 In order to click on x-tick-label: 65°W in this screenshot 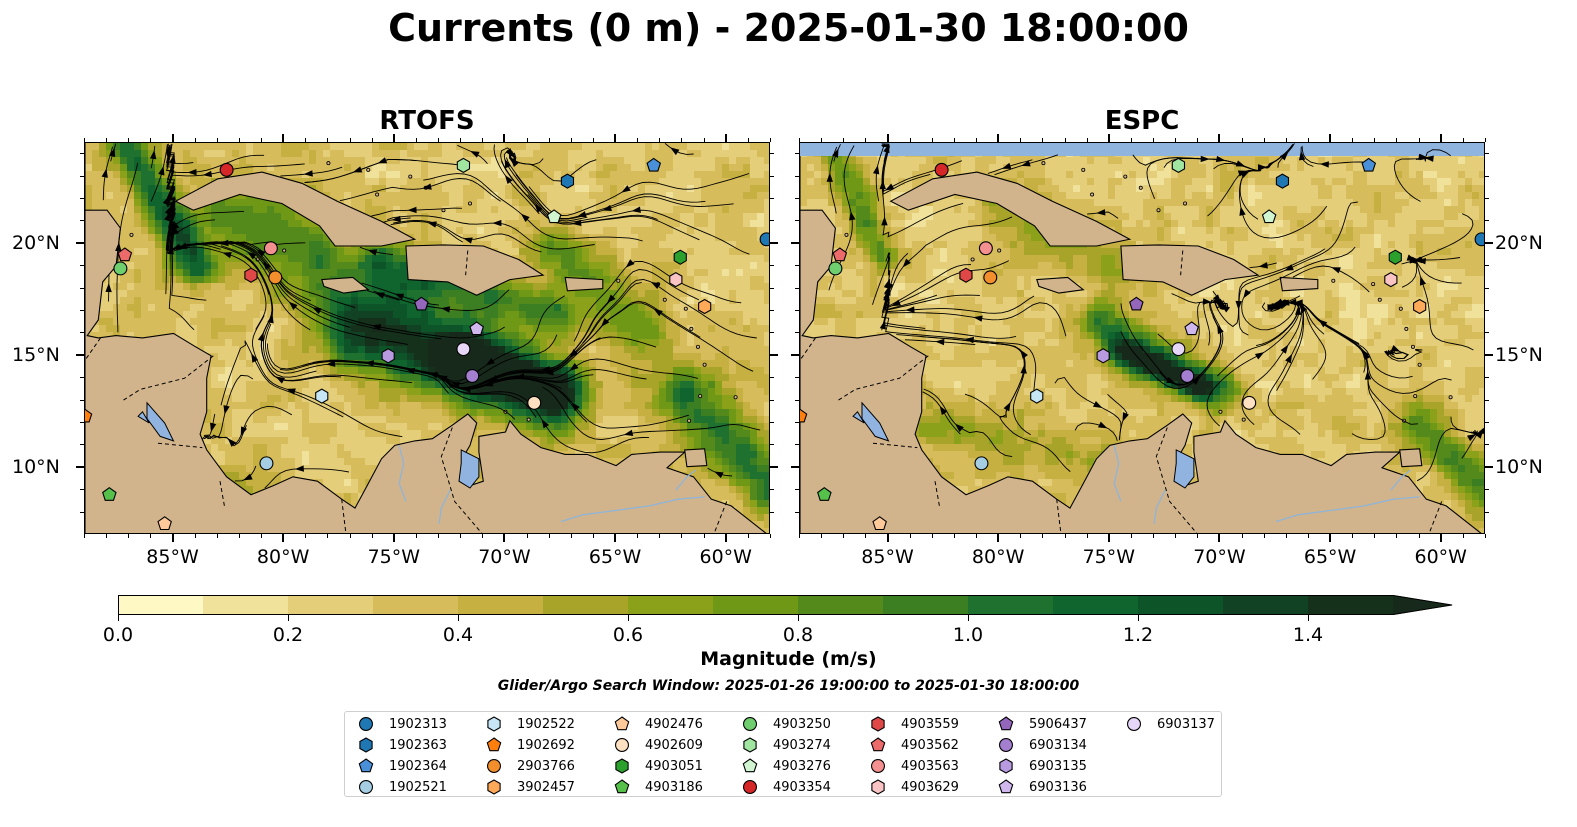, I will do `click(1330, 557)`.